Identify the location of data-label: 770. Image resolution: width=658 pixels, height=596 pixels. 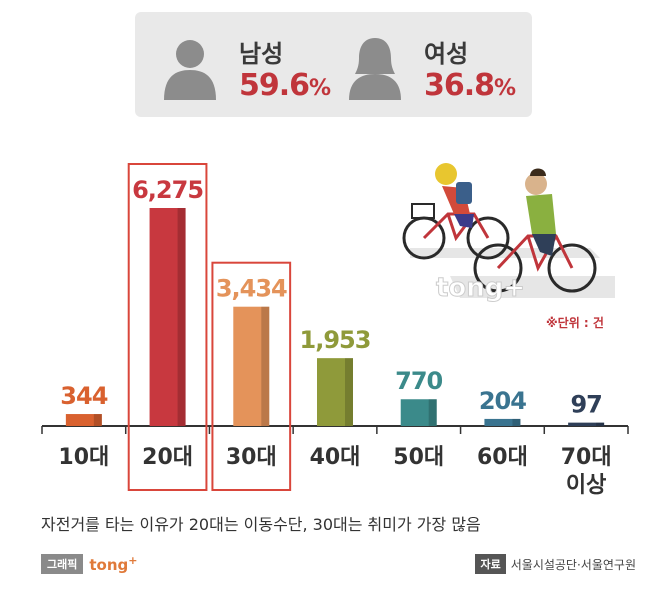
(418, 381).